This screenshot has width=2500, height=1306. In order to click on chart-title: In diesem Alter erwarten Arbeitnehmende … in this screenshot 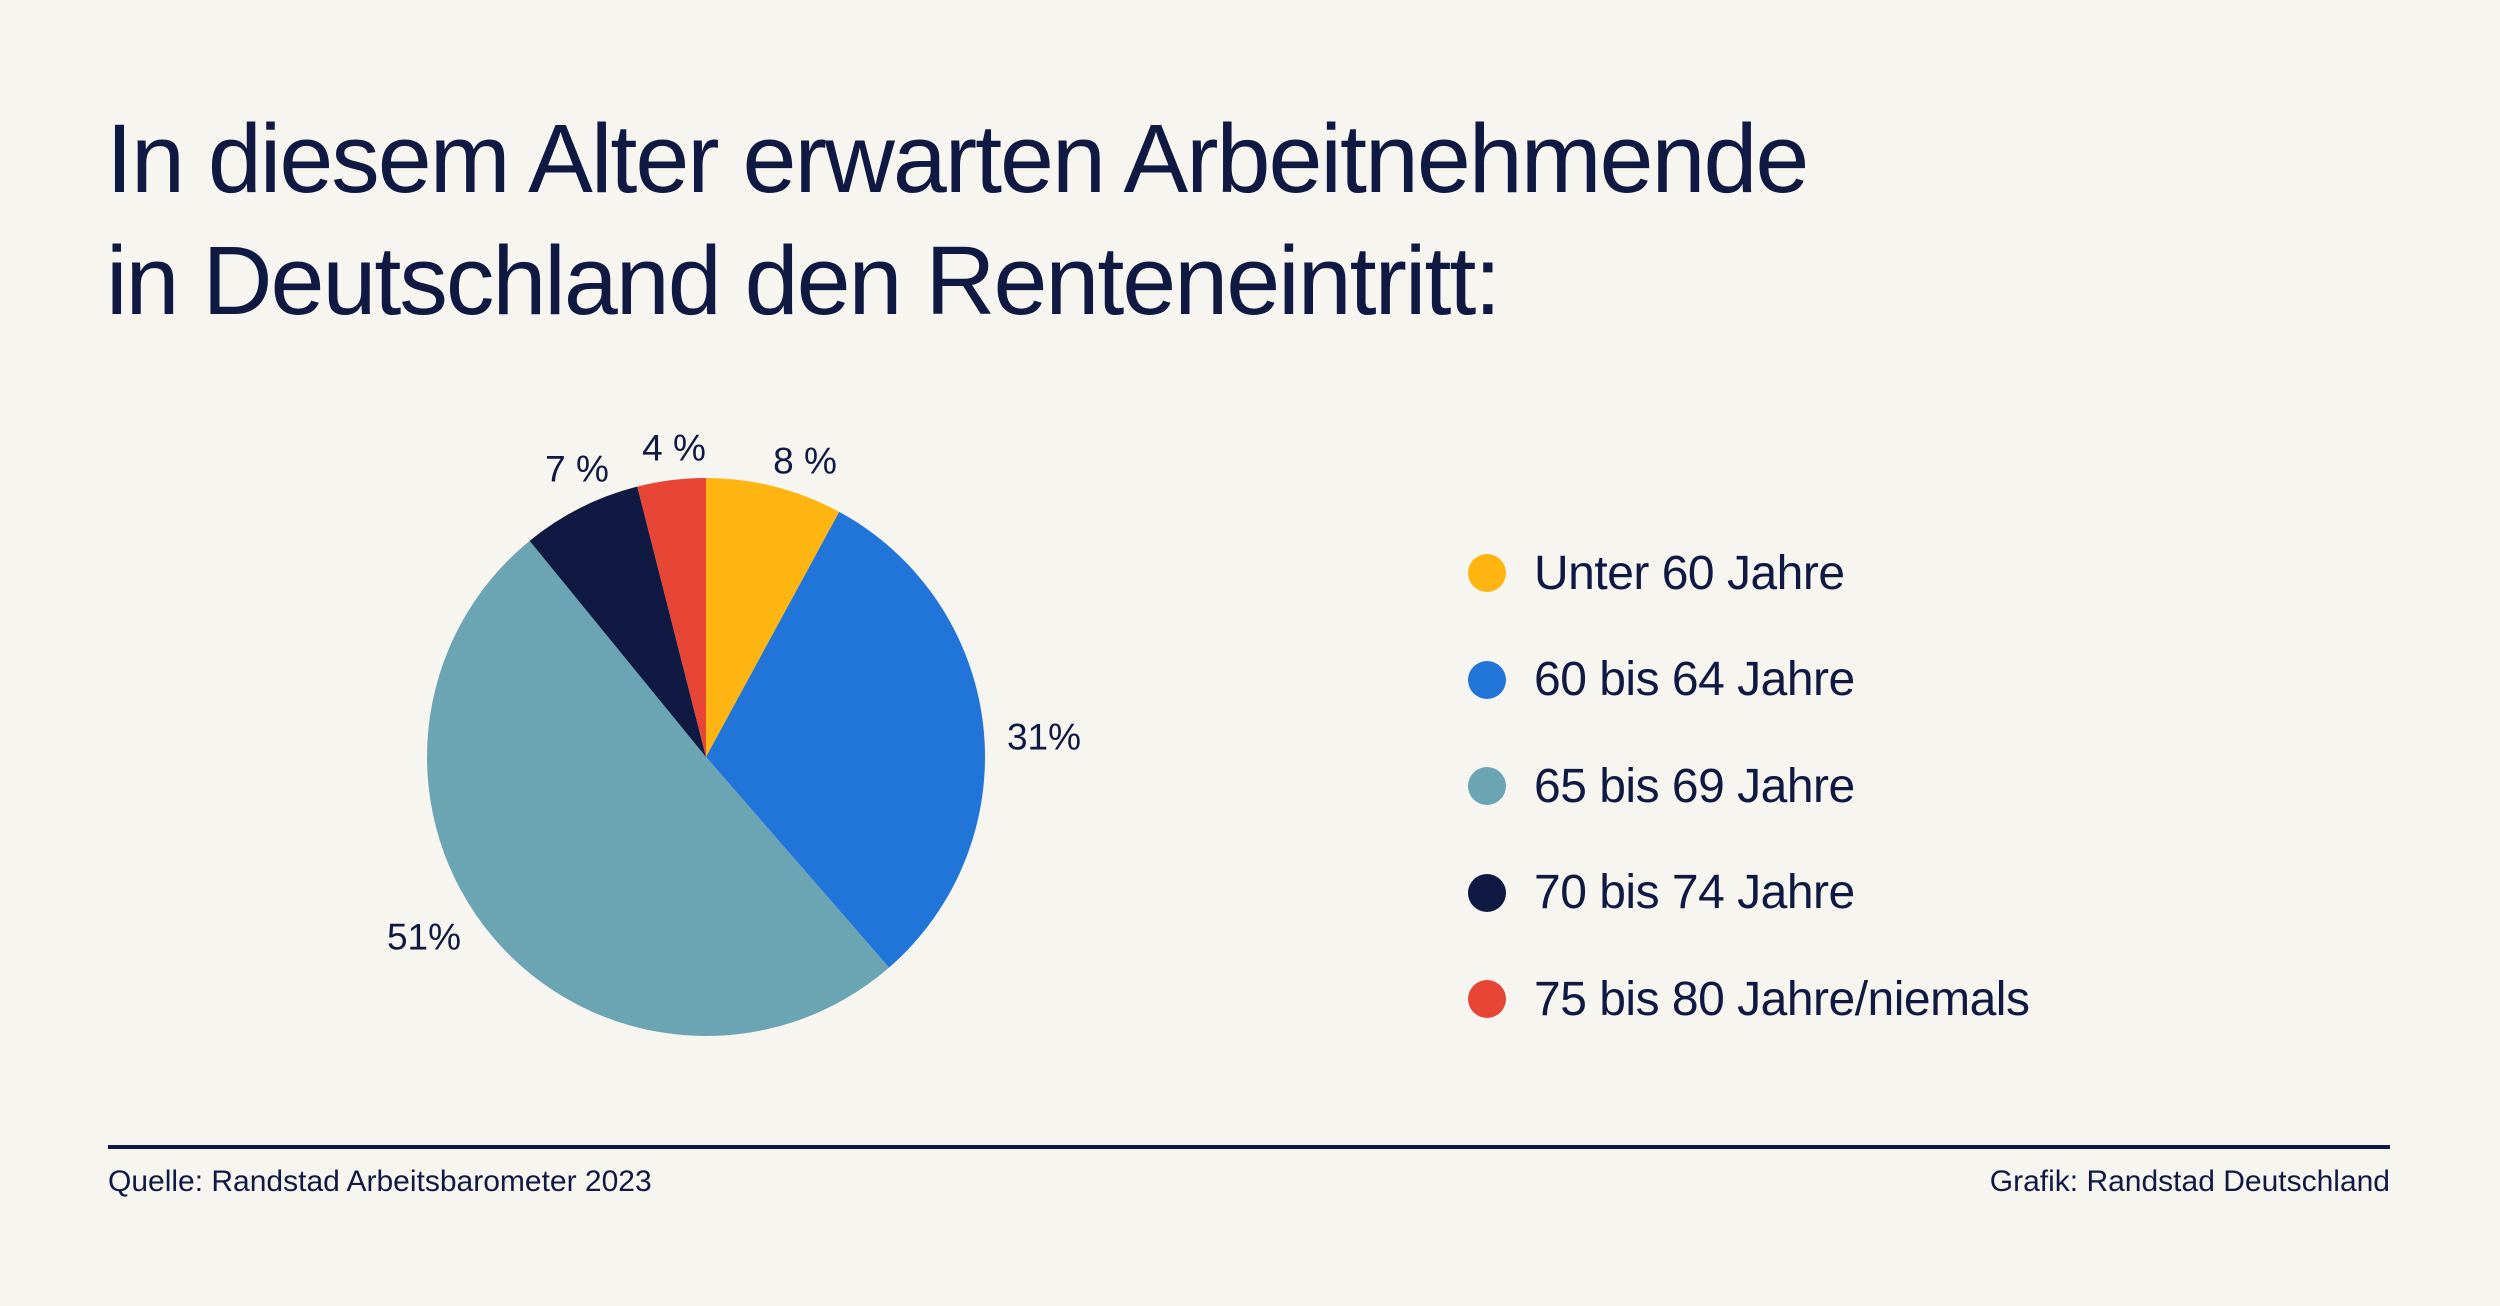, I will do `click(957, 220)`.